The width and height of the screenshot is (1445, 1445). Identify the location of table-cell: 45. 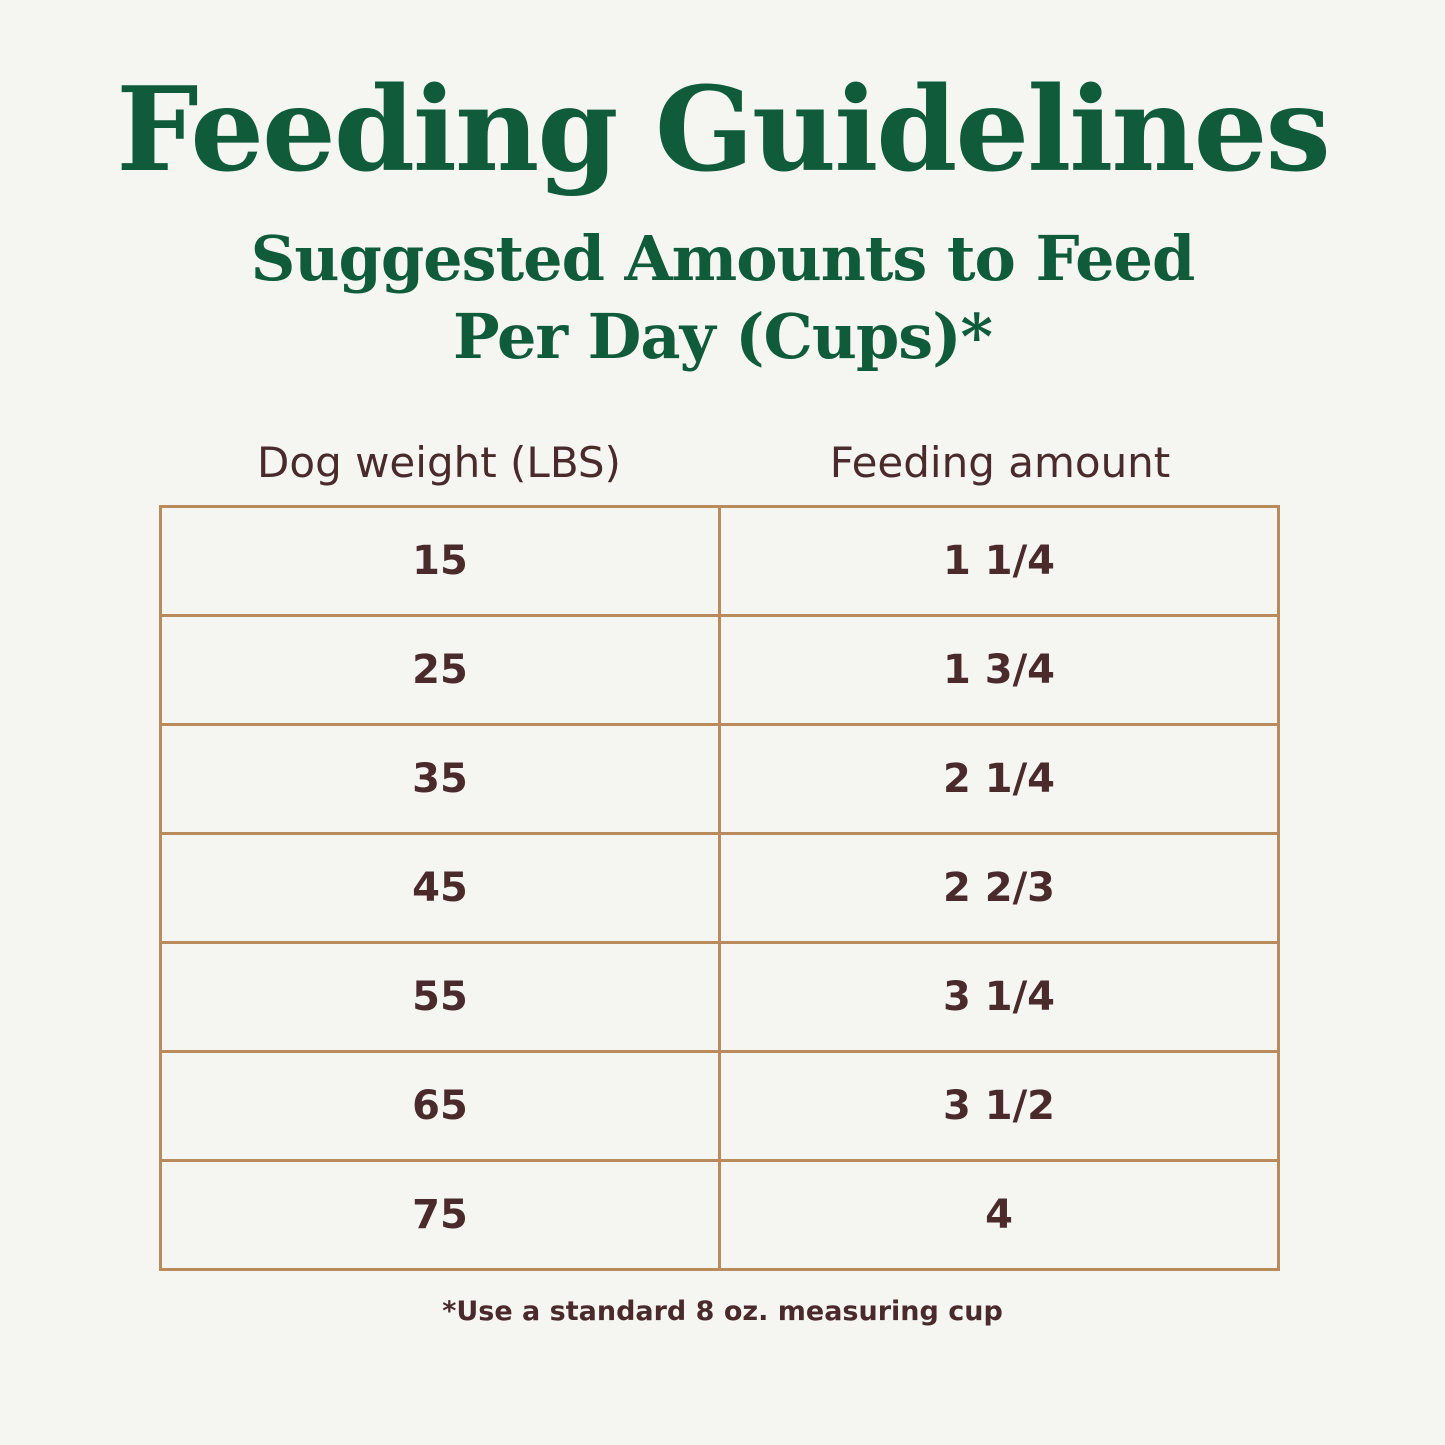
(440, 888).